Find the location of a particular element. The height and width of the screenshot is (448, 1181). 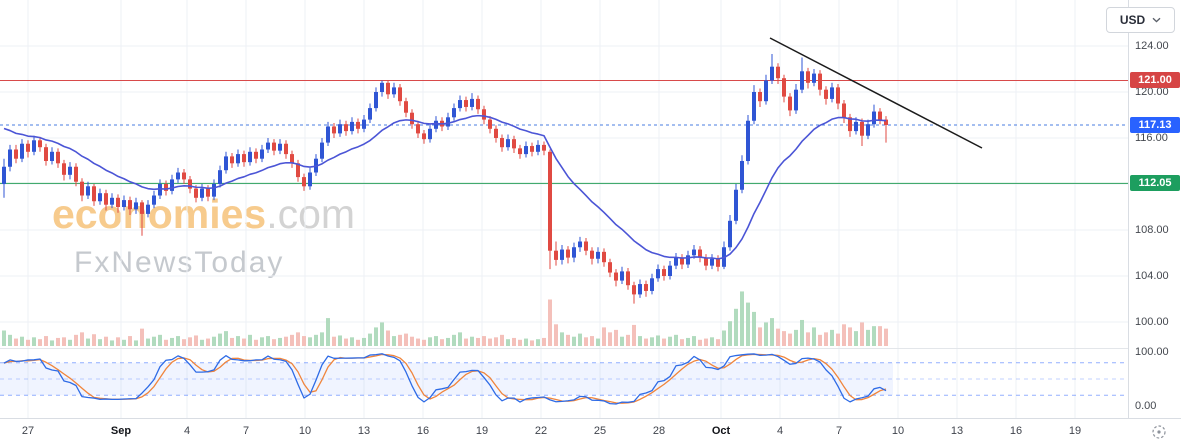

time-label: 28 is located at coordinates (659, 431).